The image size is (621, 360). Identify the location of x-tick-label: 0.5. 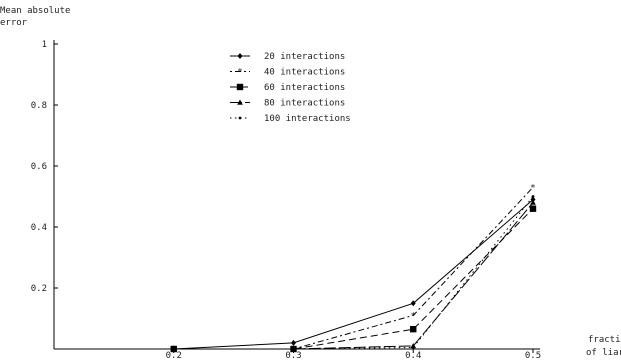
(533, 355).